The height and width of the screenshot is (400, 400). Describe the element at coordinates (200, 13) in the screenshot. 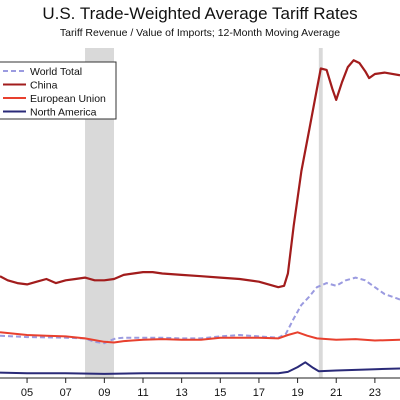

I see `chart-title: U.S. Trade-Weighted Average Tariff Rates` at that location.